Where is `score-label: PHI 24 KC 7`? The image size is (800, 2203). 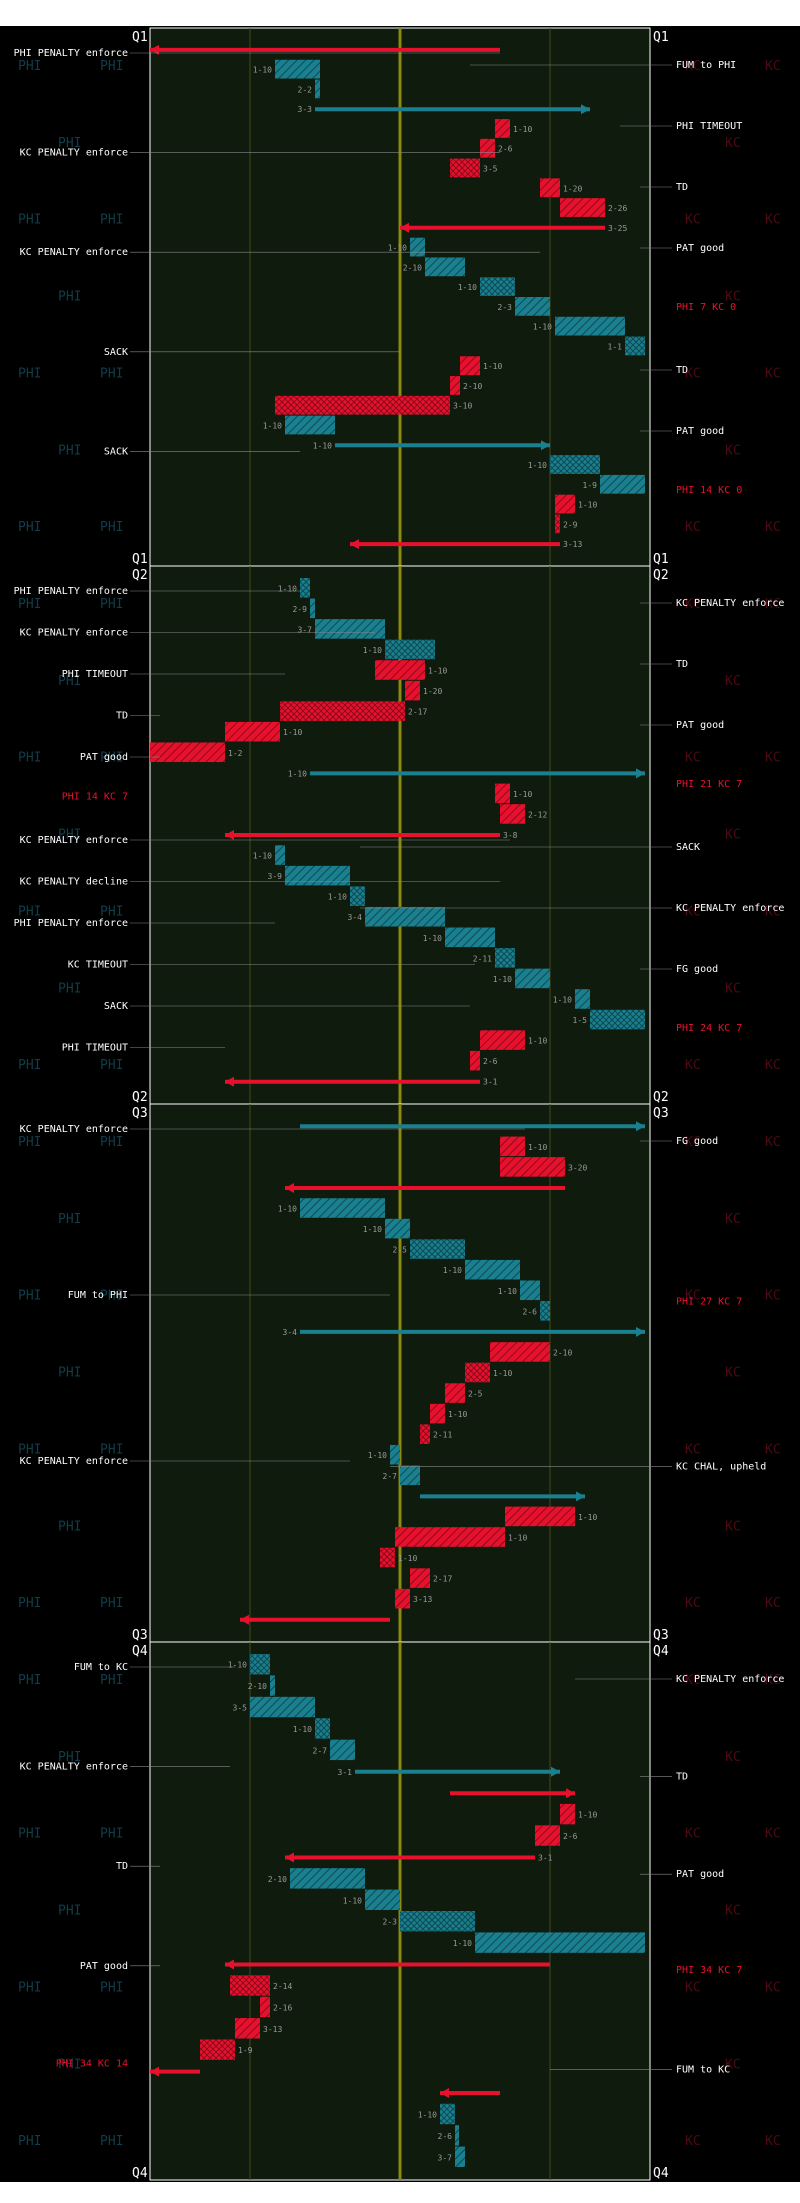 score-label: PHI 24 KC 7 is located at coordinates (709, 1028).